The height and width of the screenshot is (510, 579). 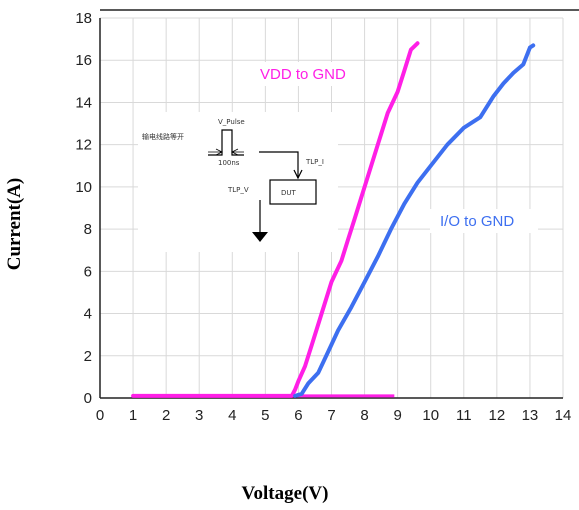 What do you see at coordinates (166, 415) in the screenshot?
I see `x-tick-label: 2` at bounding box center [166, 415].